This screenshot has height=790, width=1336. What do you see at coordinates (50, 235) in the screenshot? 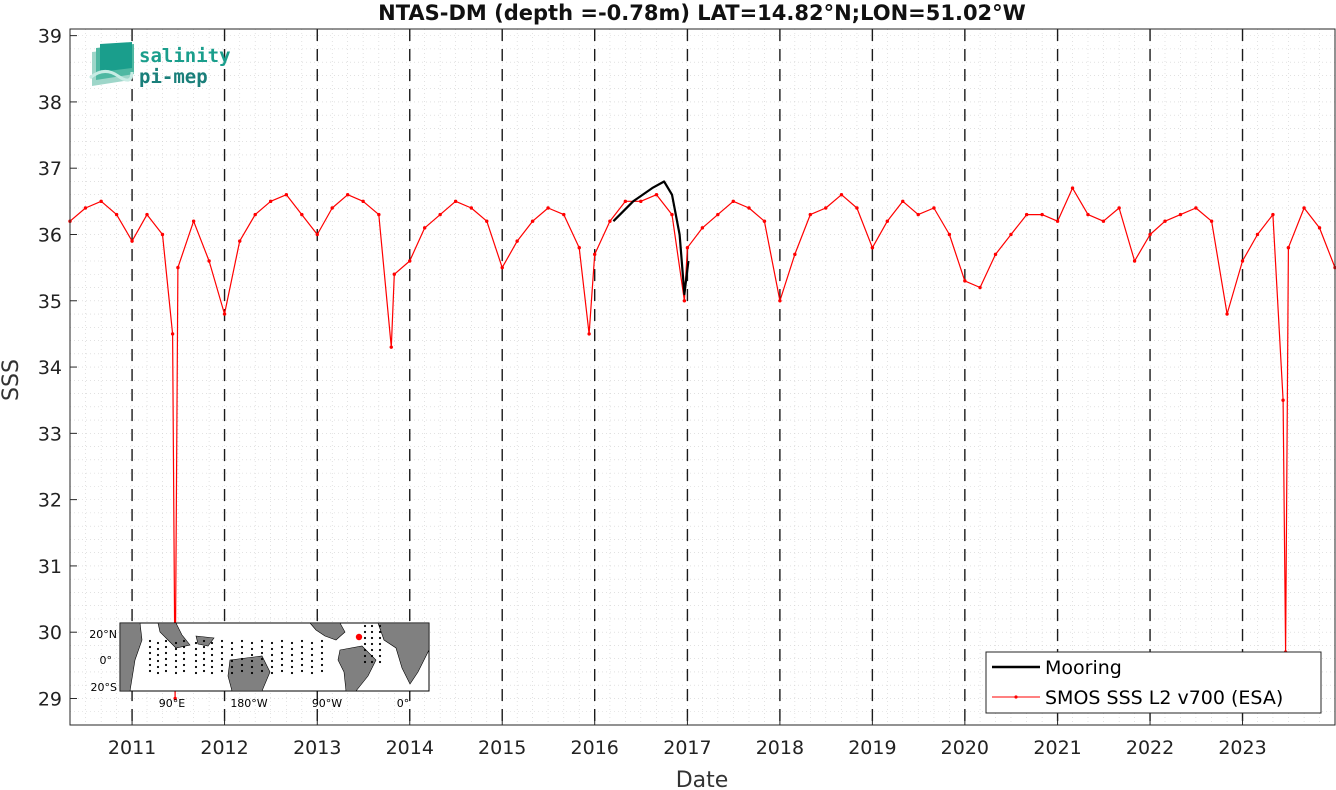
I see `y-tick-label: 36` at bounding box center [50, 235].